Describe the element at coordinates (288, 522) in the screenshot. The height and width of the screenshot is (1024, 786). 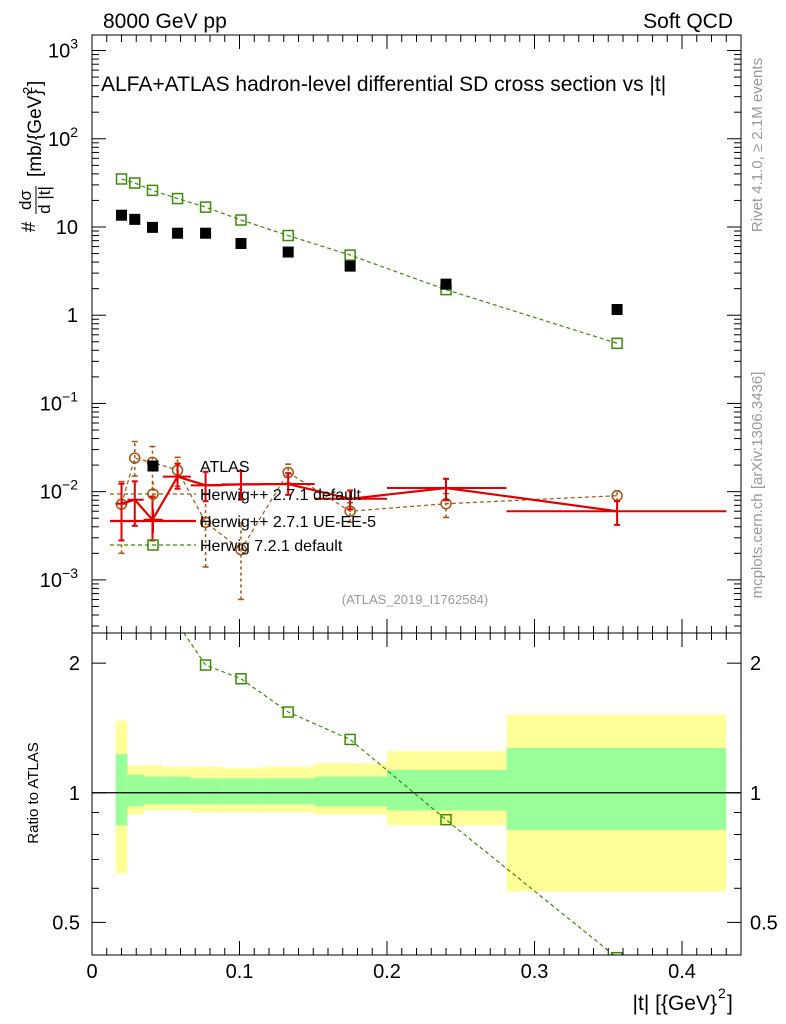
I see `legend-label-herwig271-ueee5: Herwig++ 2.7.1 UE-EE-5` at that location.